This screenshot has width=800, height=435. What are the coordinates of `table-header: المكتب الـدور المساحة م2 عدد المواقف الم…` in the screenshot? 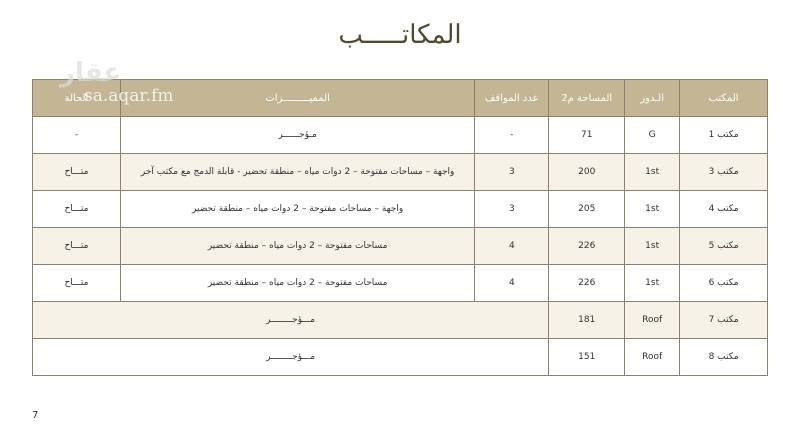 It's located at (400, 98).